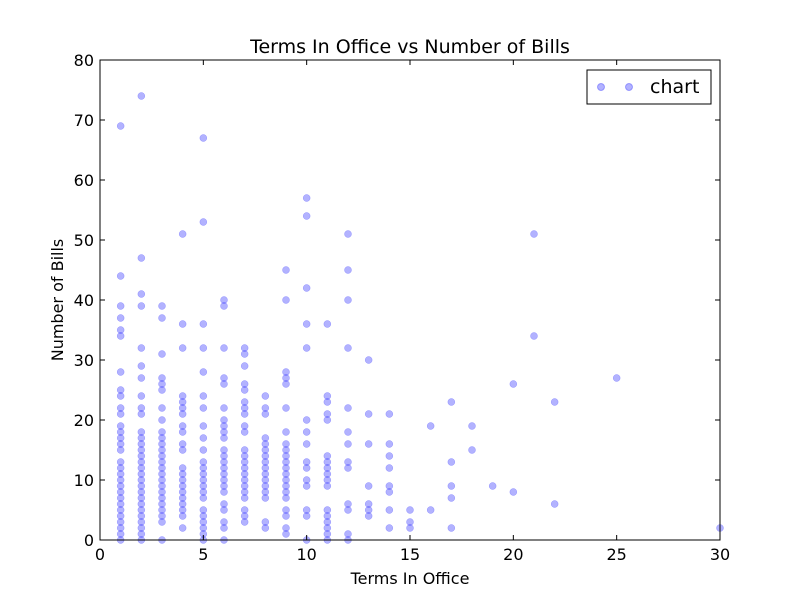 Image resolution: width=800 pixels, height=600 pixels. Describe the element at coordinates (616, 554) in the screenshot. I see `x-tick-label: 25` at that location.